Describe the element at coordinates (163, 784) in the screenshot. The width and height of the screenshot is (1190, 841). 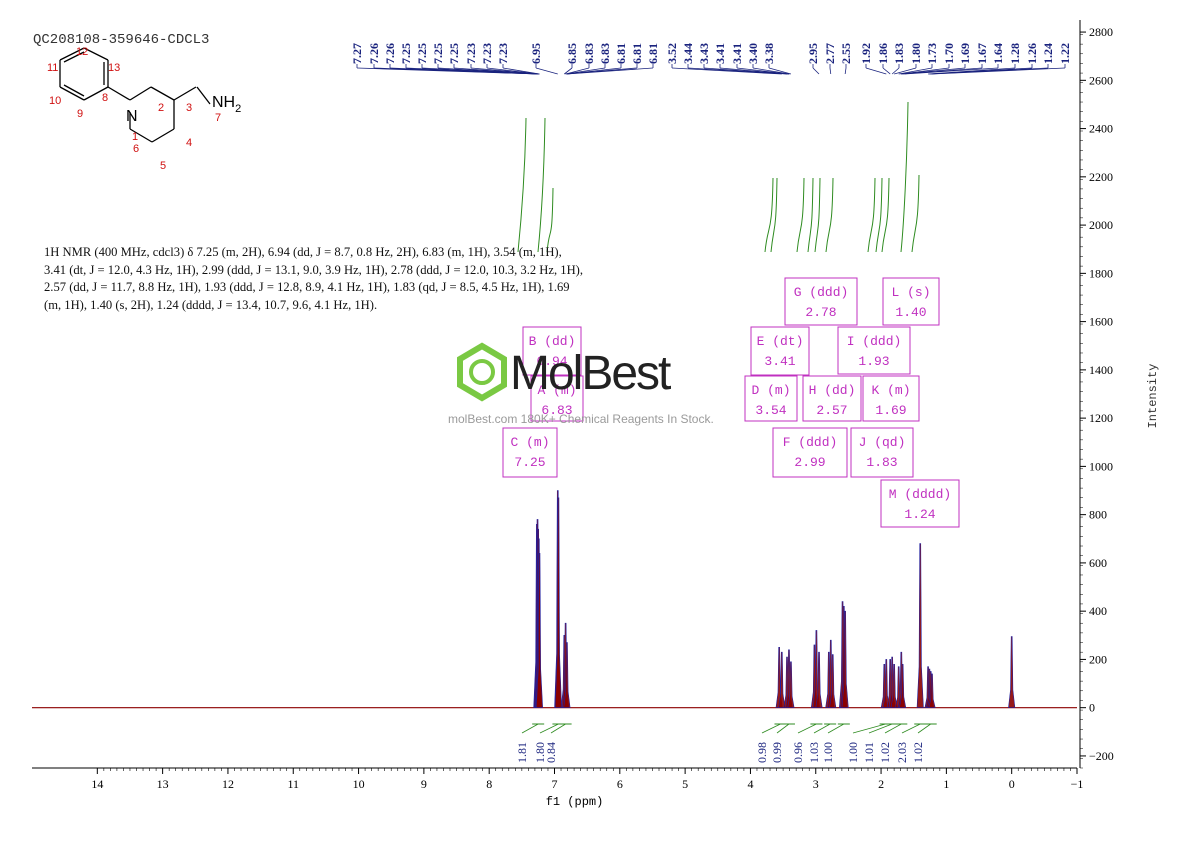
I see `x-tick-label: 13` at that location.